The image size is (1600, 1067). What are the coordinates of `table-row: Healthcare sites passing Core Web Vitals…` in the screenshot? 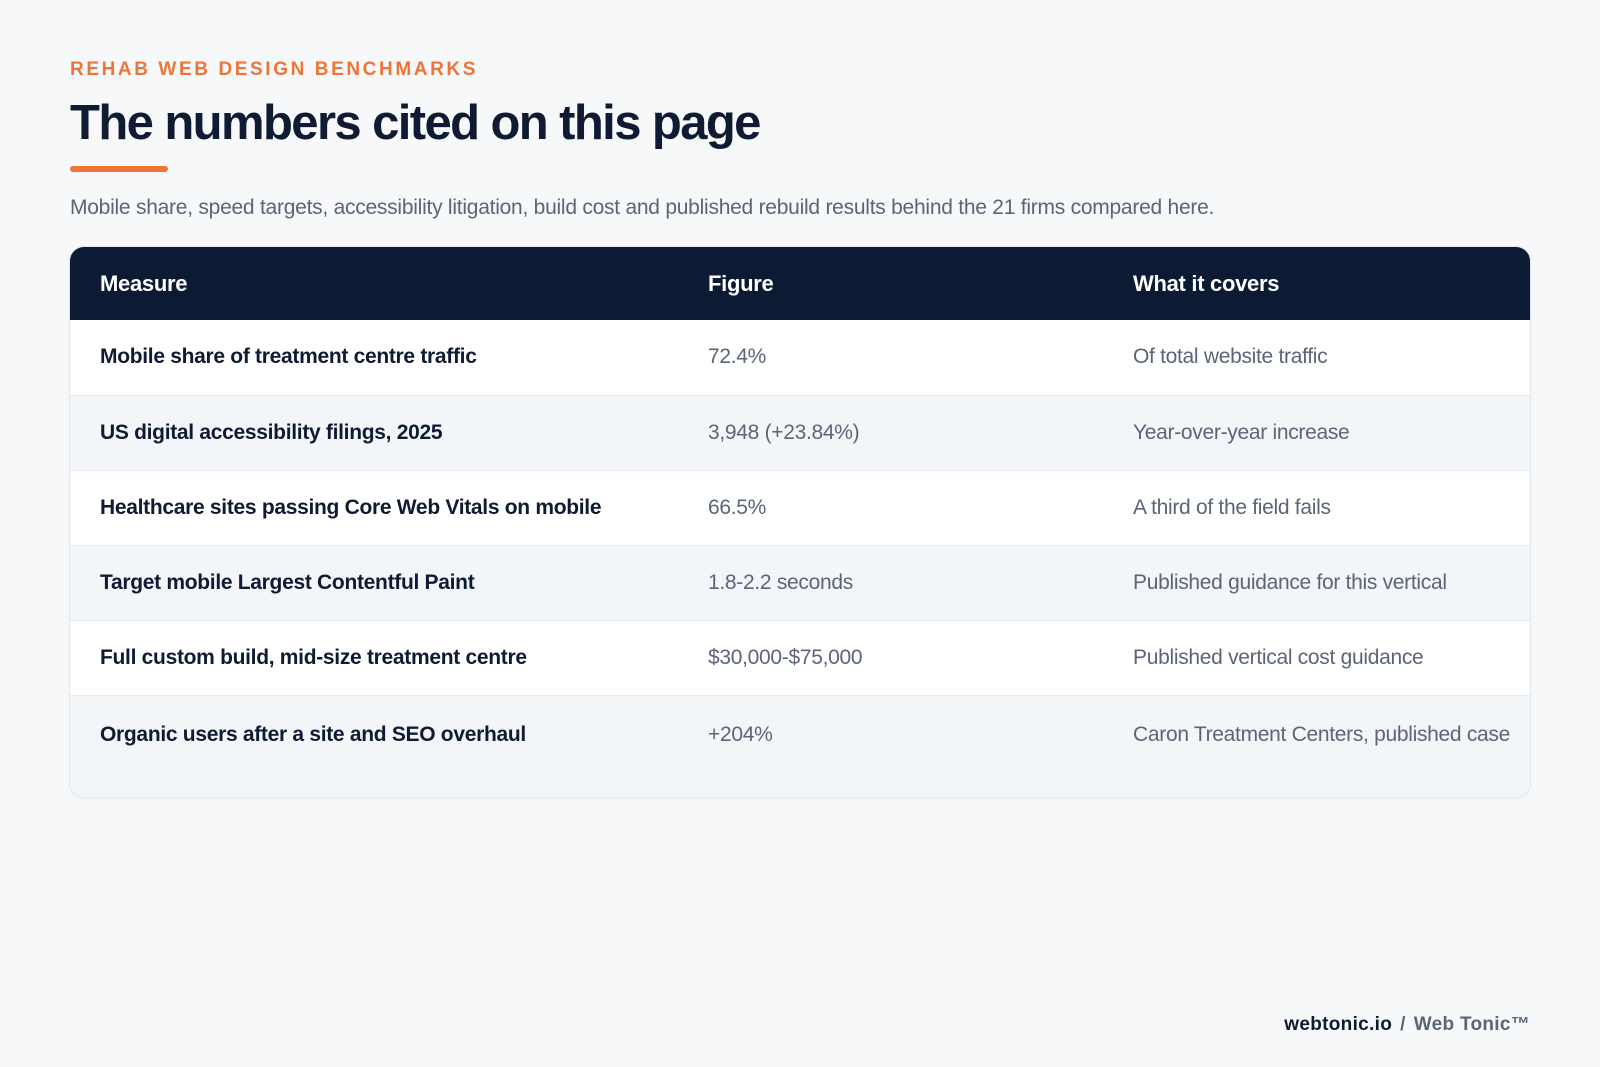 It's located at (800, 507).